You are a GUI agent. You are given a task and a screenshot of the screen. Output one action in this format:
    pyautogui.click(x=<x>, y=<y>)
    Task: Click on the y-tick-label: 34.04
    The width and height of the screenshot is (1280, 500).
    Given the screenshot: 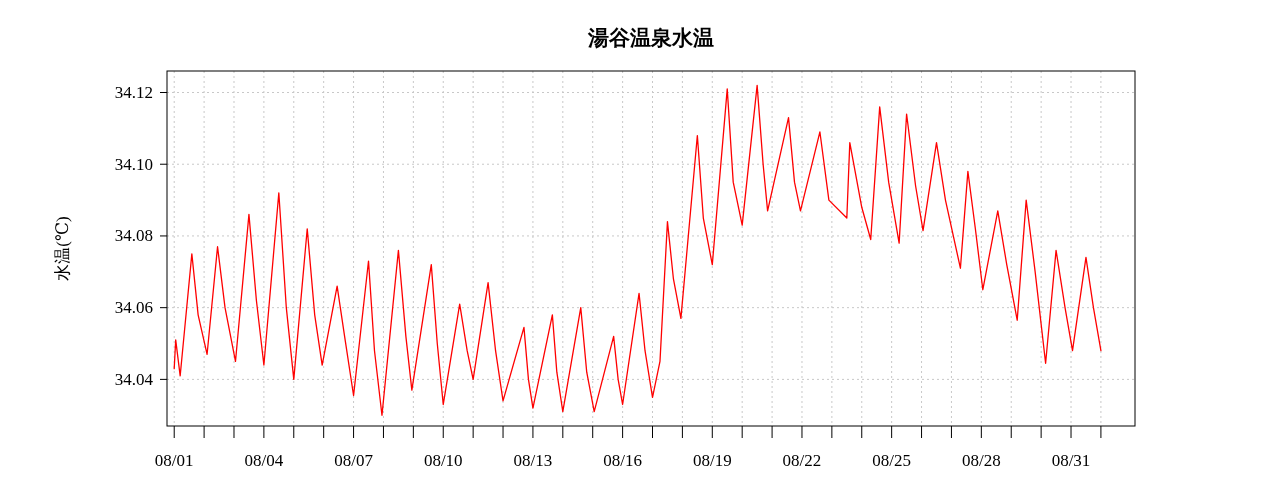 What is the action you would take?
    pyautogui.click(x=134, y=379)
    